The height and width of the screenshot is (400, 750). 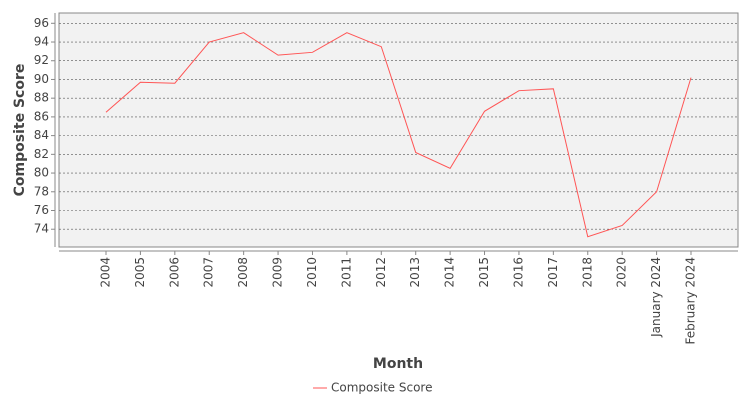 What do you see at coordinates (312, 272) in the screenshot?
I see `x-tick-label: 2010` at bounding box center [312, 272].